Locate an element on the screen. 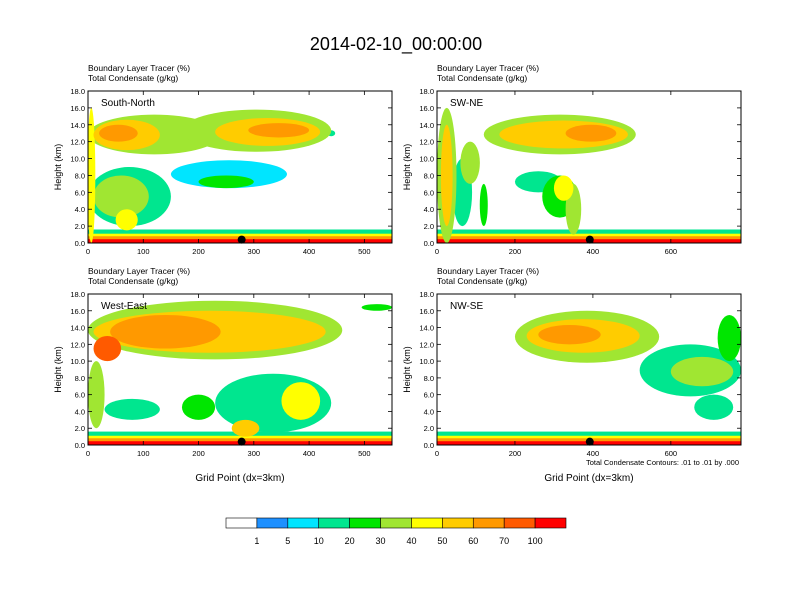 This screenshot has height=612, width=792. panel-label: South-North is located at coordinates (128, 103).